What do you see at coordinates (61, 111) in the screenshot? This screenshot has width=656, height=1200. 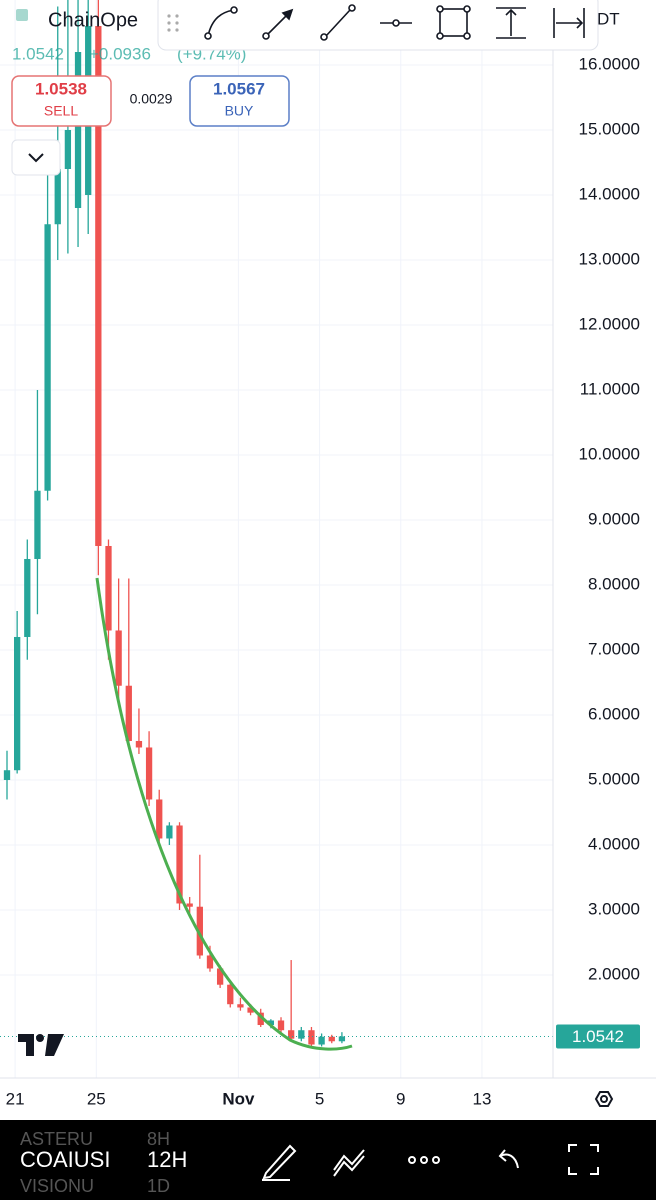 I see `sell-label: SELL` at bounding box center [61, 111].